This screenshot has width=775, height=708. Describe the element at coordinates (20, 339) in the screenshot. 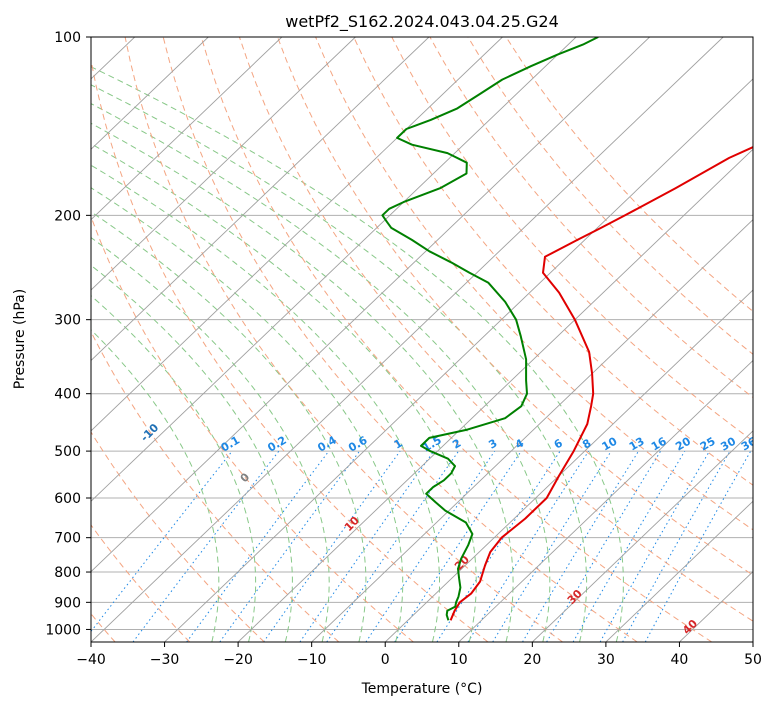

I see `y-axis-label: Pressure (hPa)` at that location.